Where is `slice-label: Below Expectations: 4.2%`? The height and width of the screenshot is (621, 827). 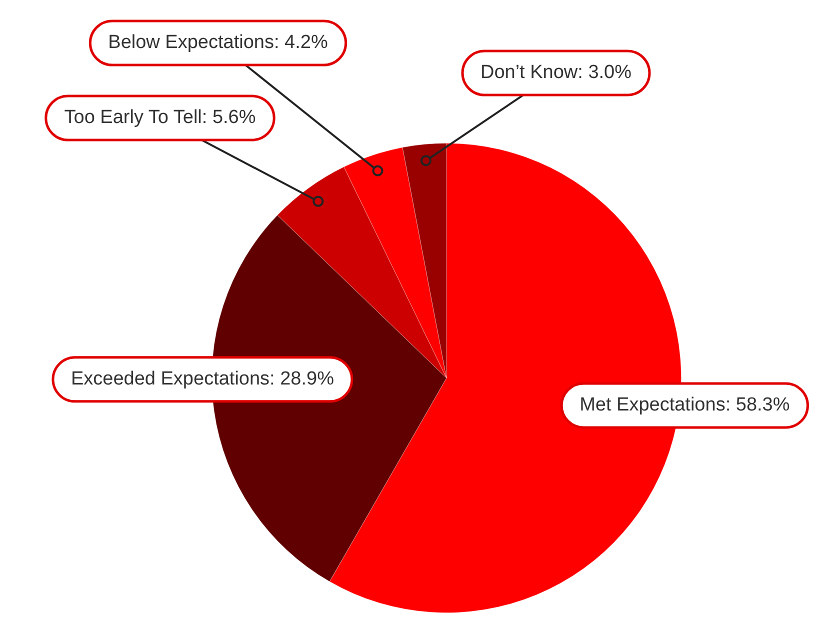
slice-label: Below Expectations: 4.2% is located at coordinates (218, 43).